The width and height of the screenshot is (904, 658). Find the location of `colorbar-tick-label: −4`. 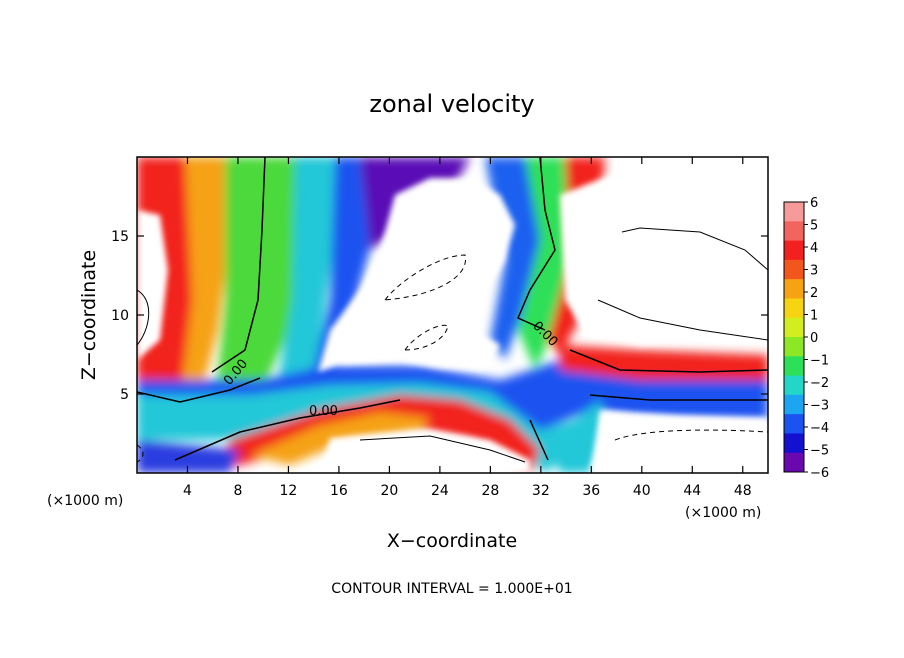

colorbar-tick-label: −4 is located at coordinates (819, 428).